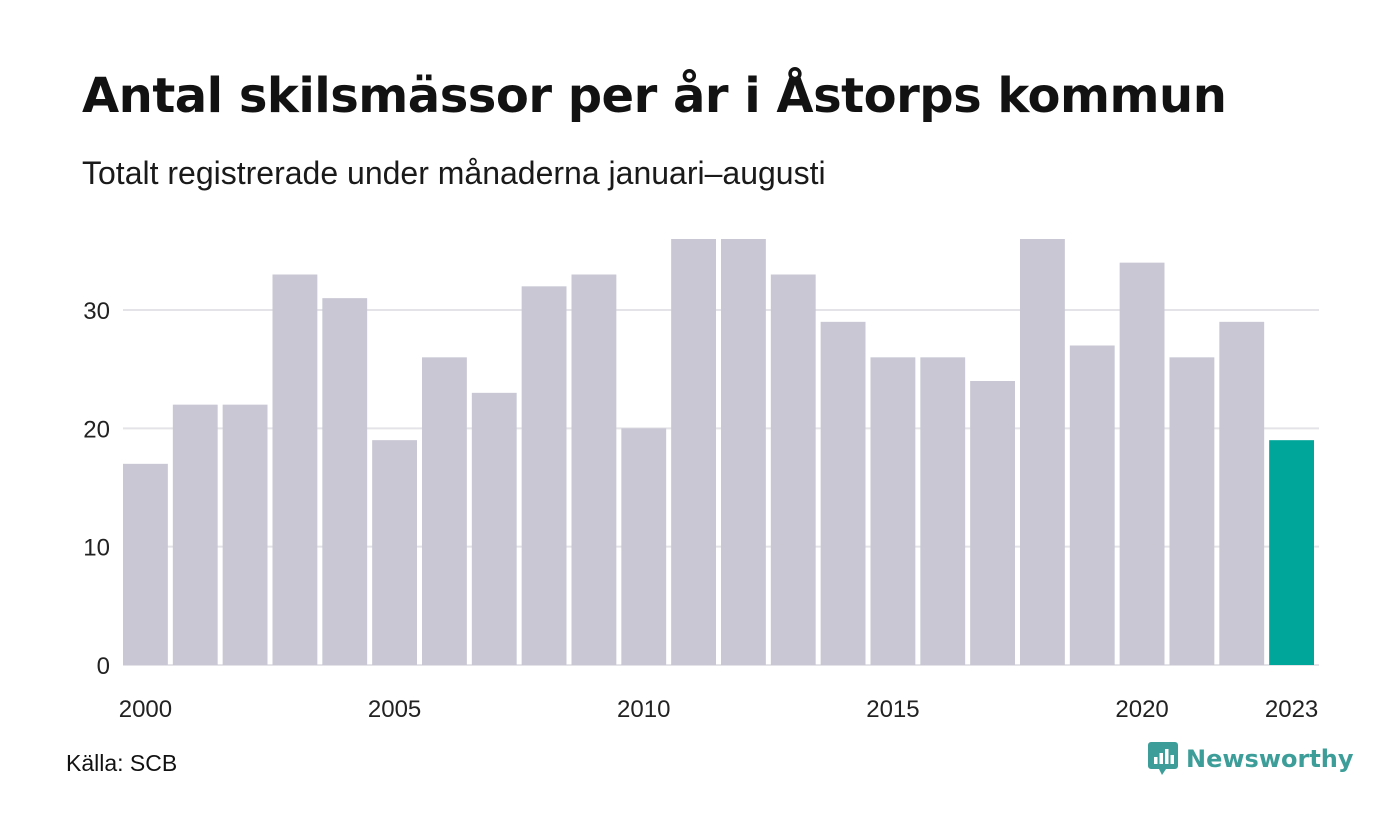 The height and width of the screenshot is (840, 1400). What do you see at coordinates (1291, 709) in the screenshot?
I see `x-tick-label: 2023` at bounding box center [1291, 709].